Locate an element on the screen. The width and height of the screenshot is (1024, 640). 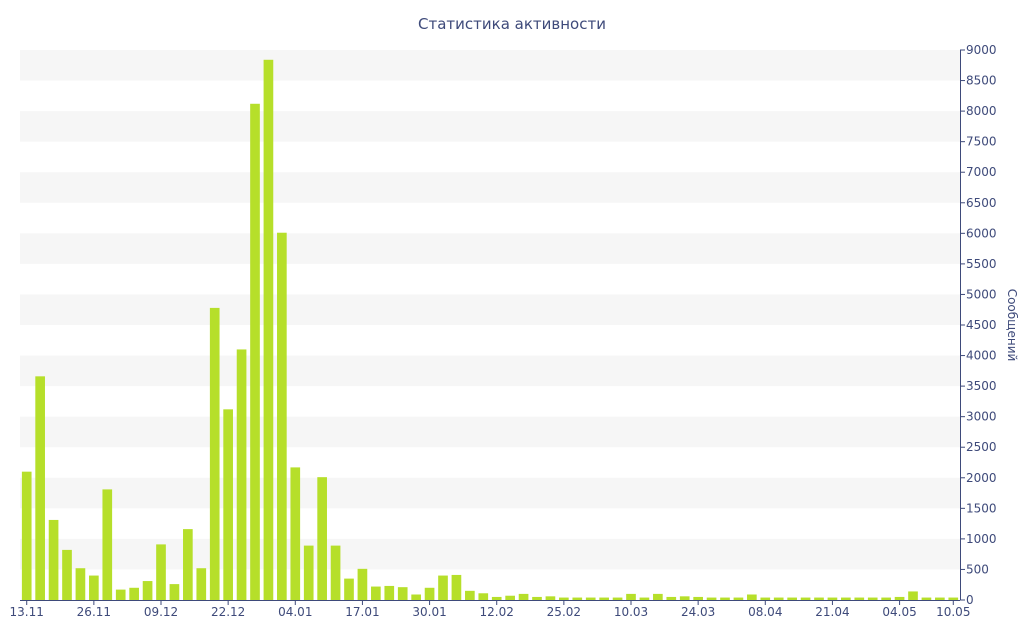
x-tick-label: 17.01 is located at coordinates (362, 612).